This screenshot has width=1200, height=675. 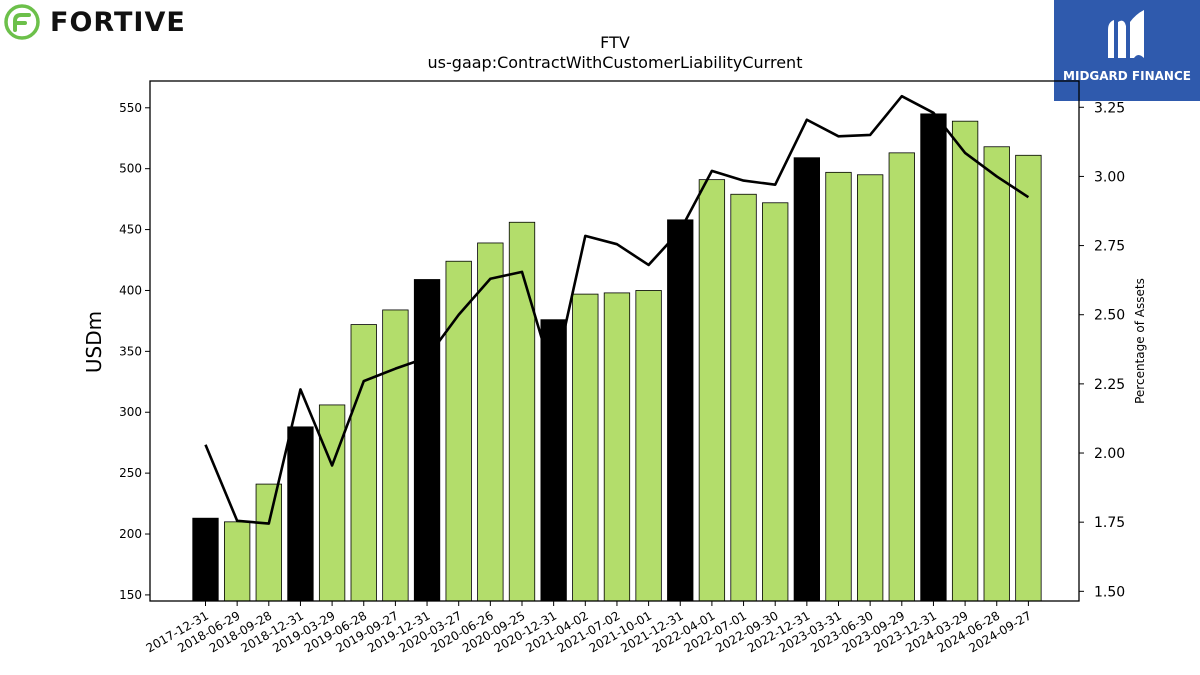 I want to click on y-tick-label: 250, so click(x=130, y=473).